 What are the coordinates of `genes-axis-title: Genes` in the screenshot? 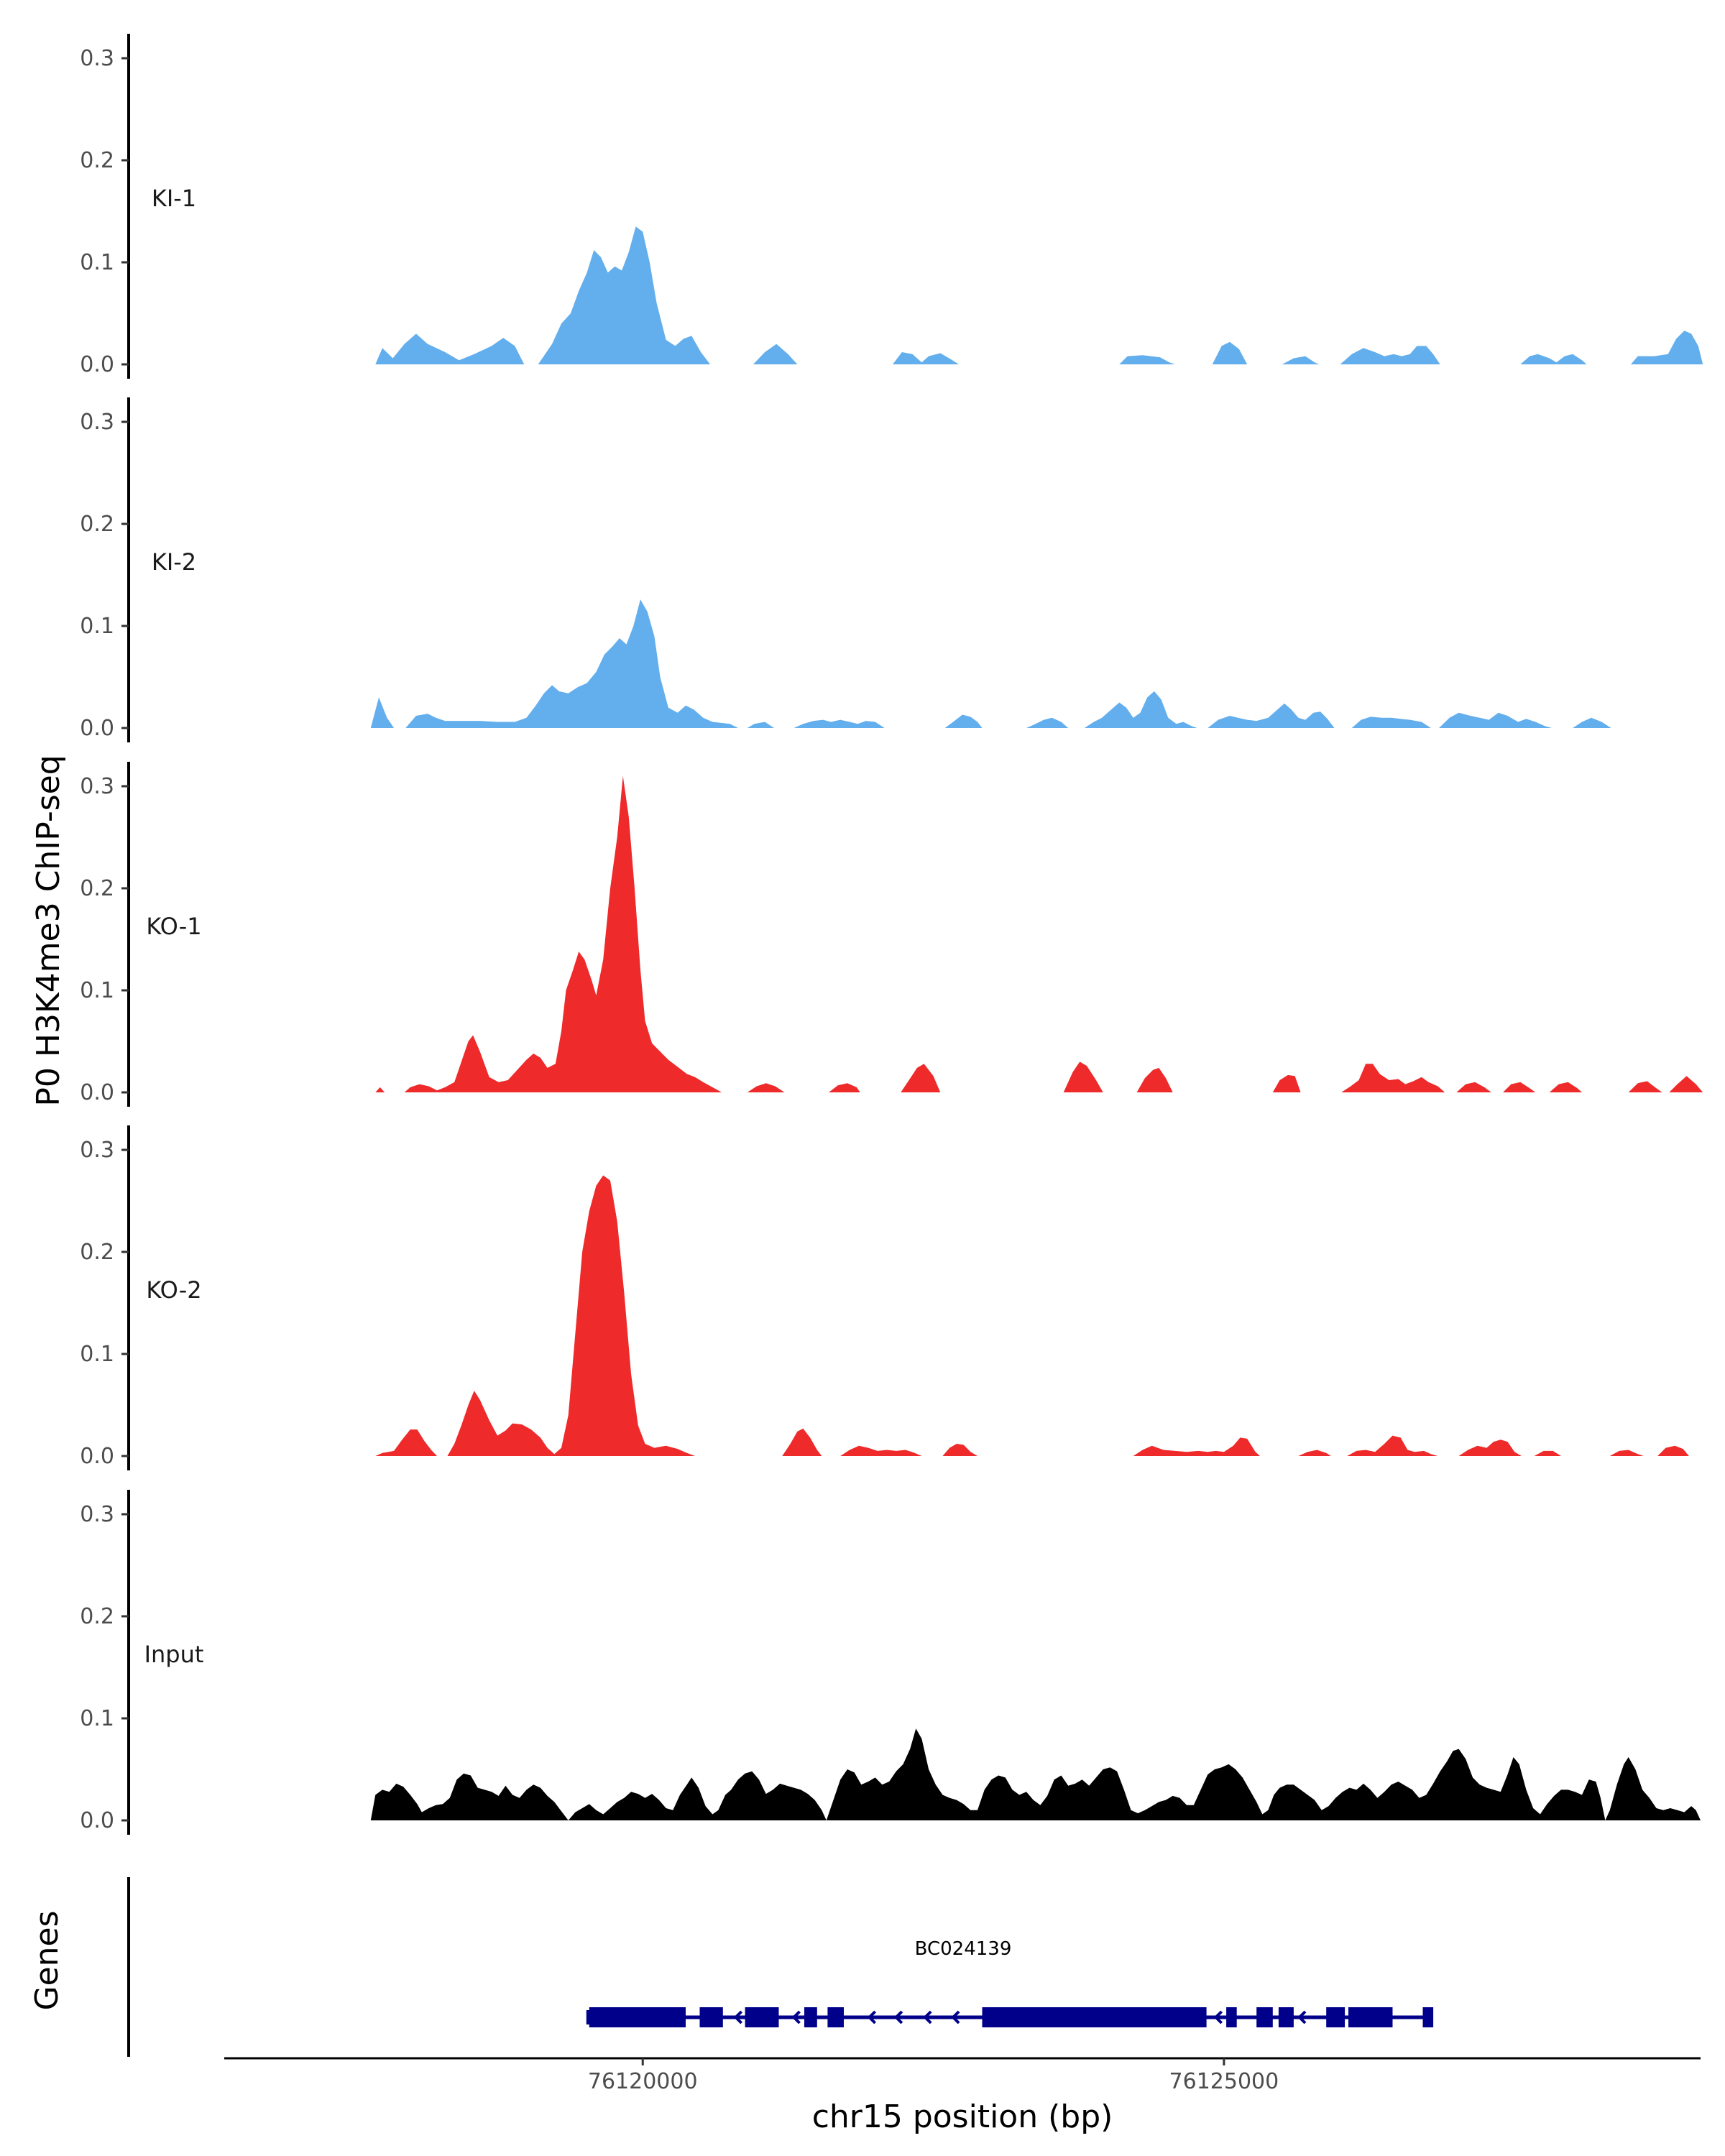 It's located at (47, 1960).